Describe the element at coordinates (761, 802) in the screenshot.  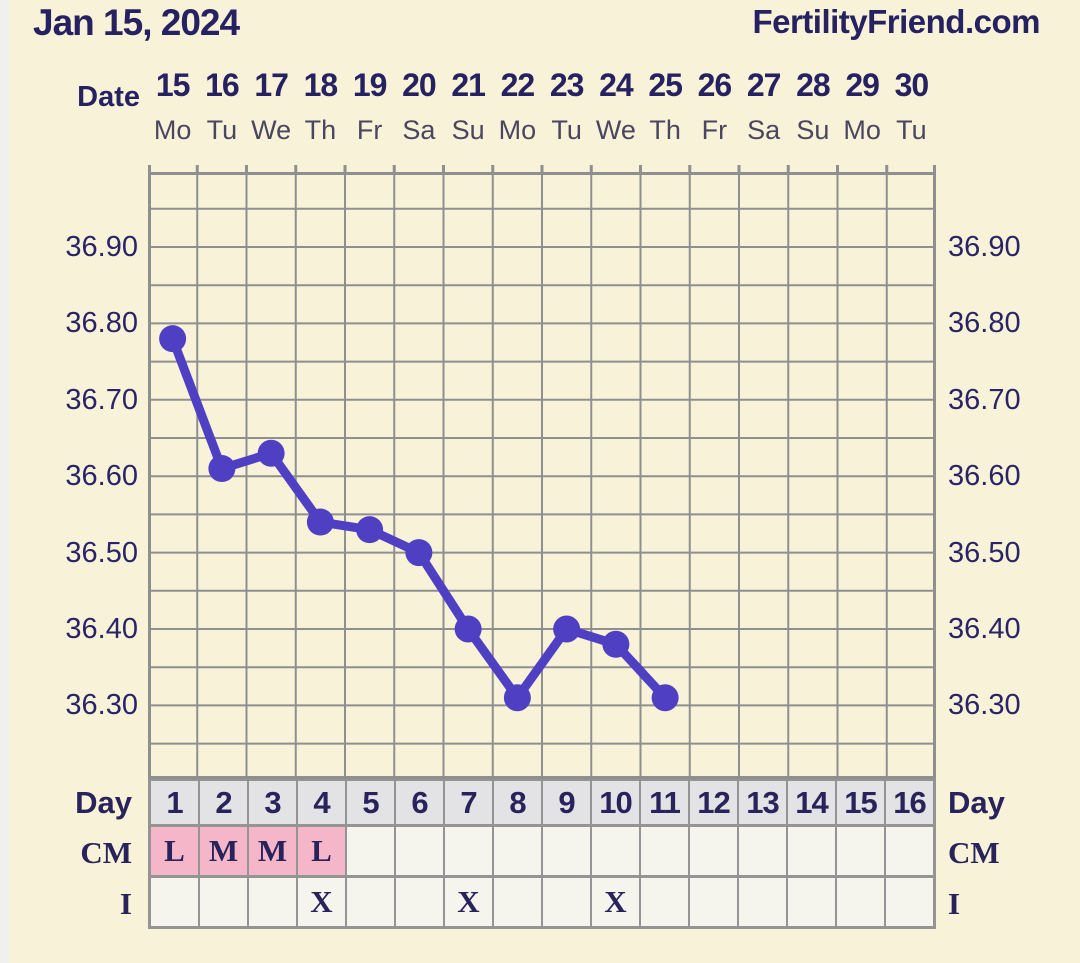
I see `cycle-day-cell: 13` at that location.